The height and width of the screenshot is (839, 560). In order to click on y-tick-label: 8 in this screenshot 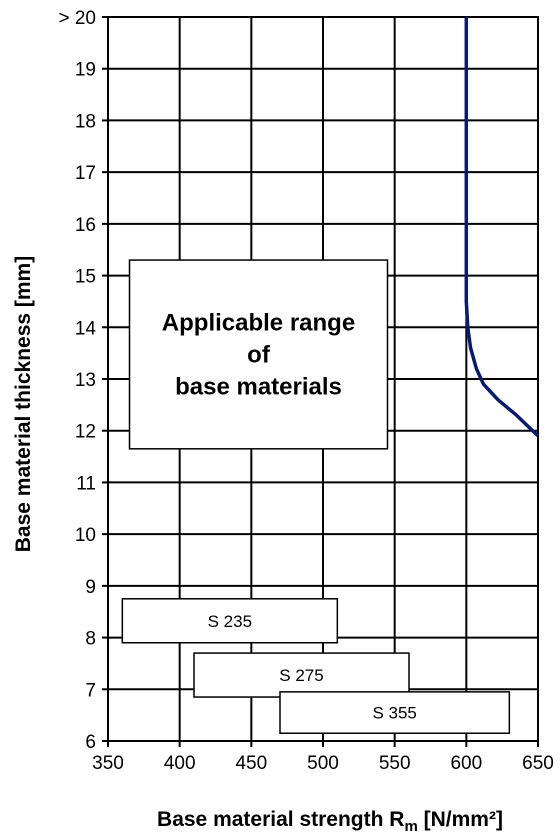, I will do `click(90, 639)`.